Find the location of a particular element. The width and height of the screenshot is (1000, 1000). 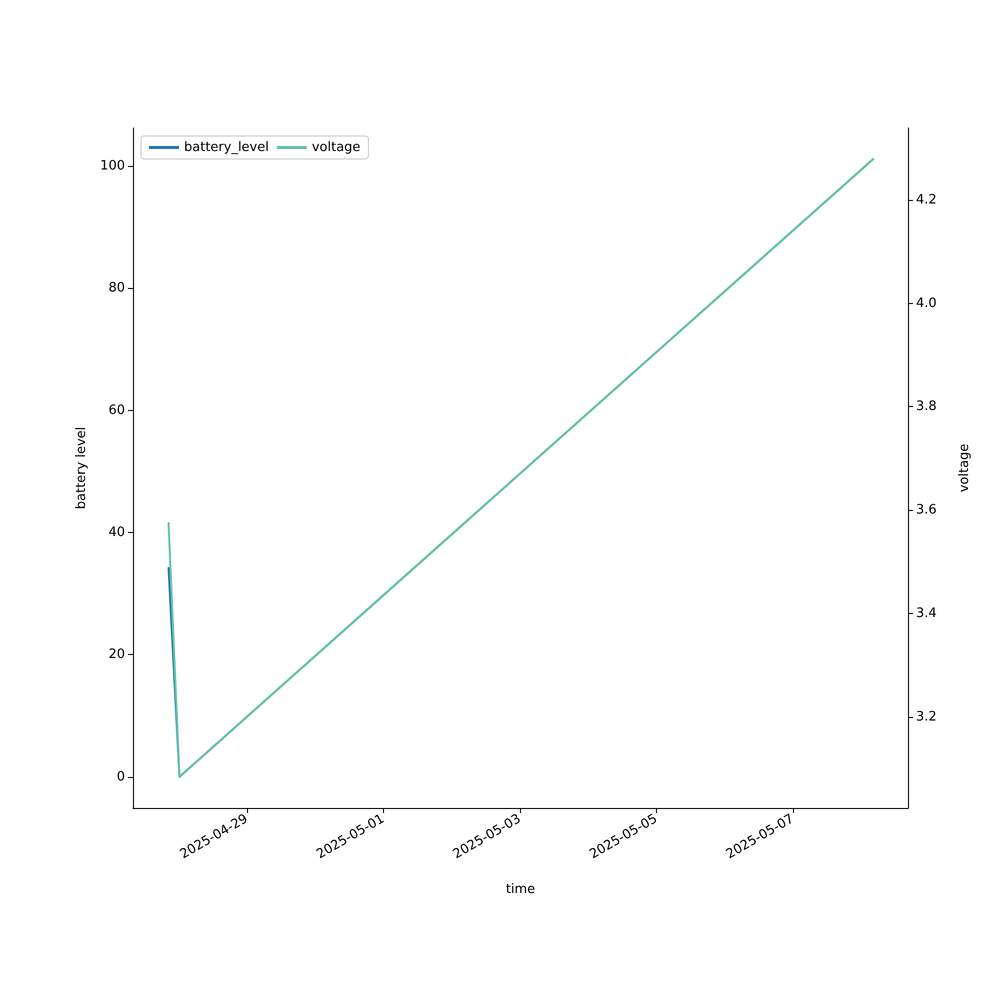

y2-tick-label: 3.8 is located at coordinates (926, 406).